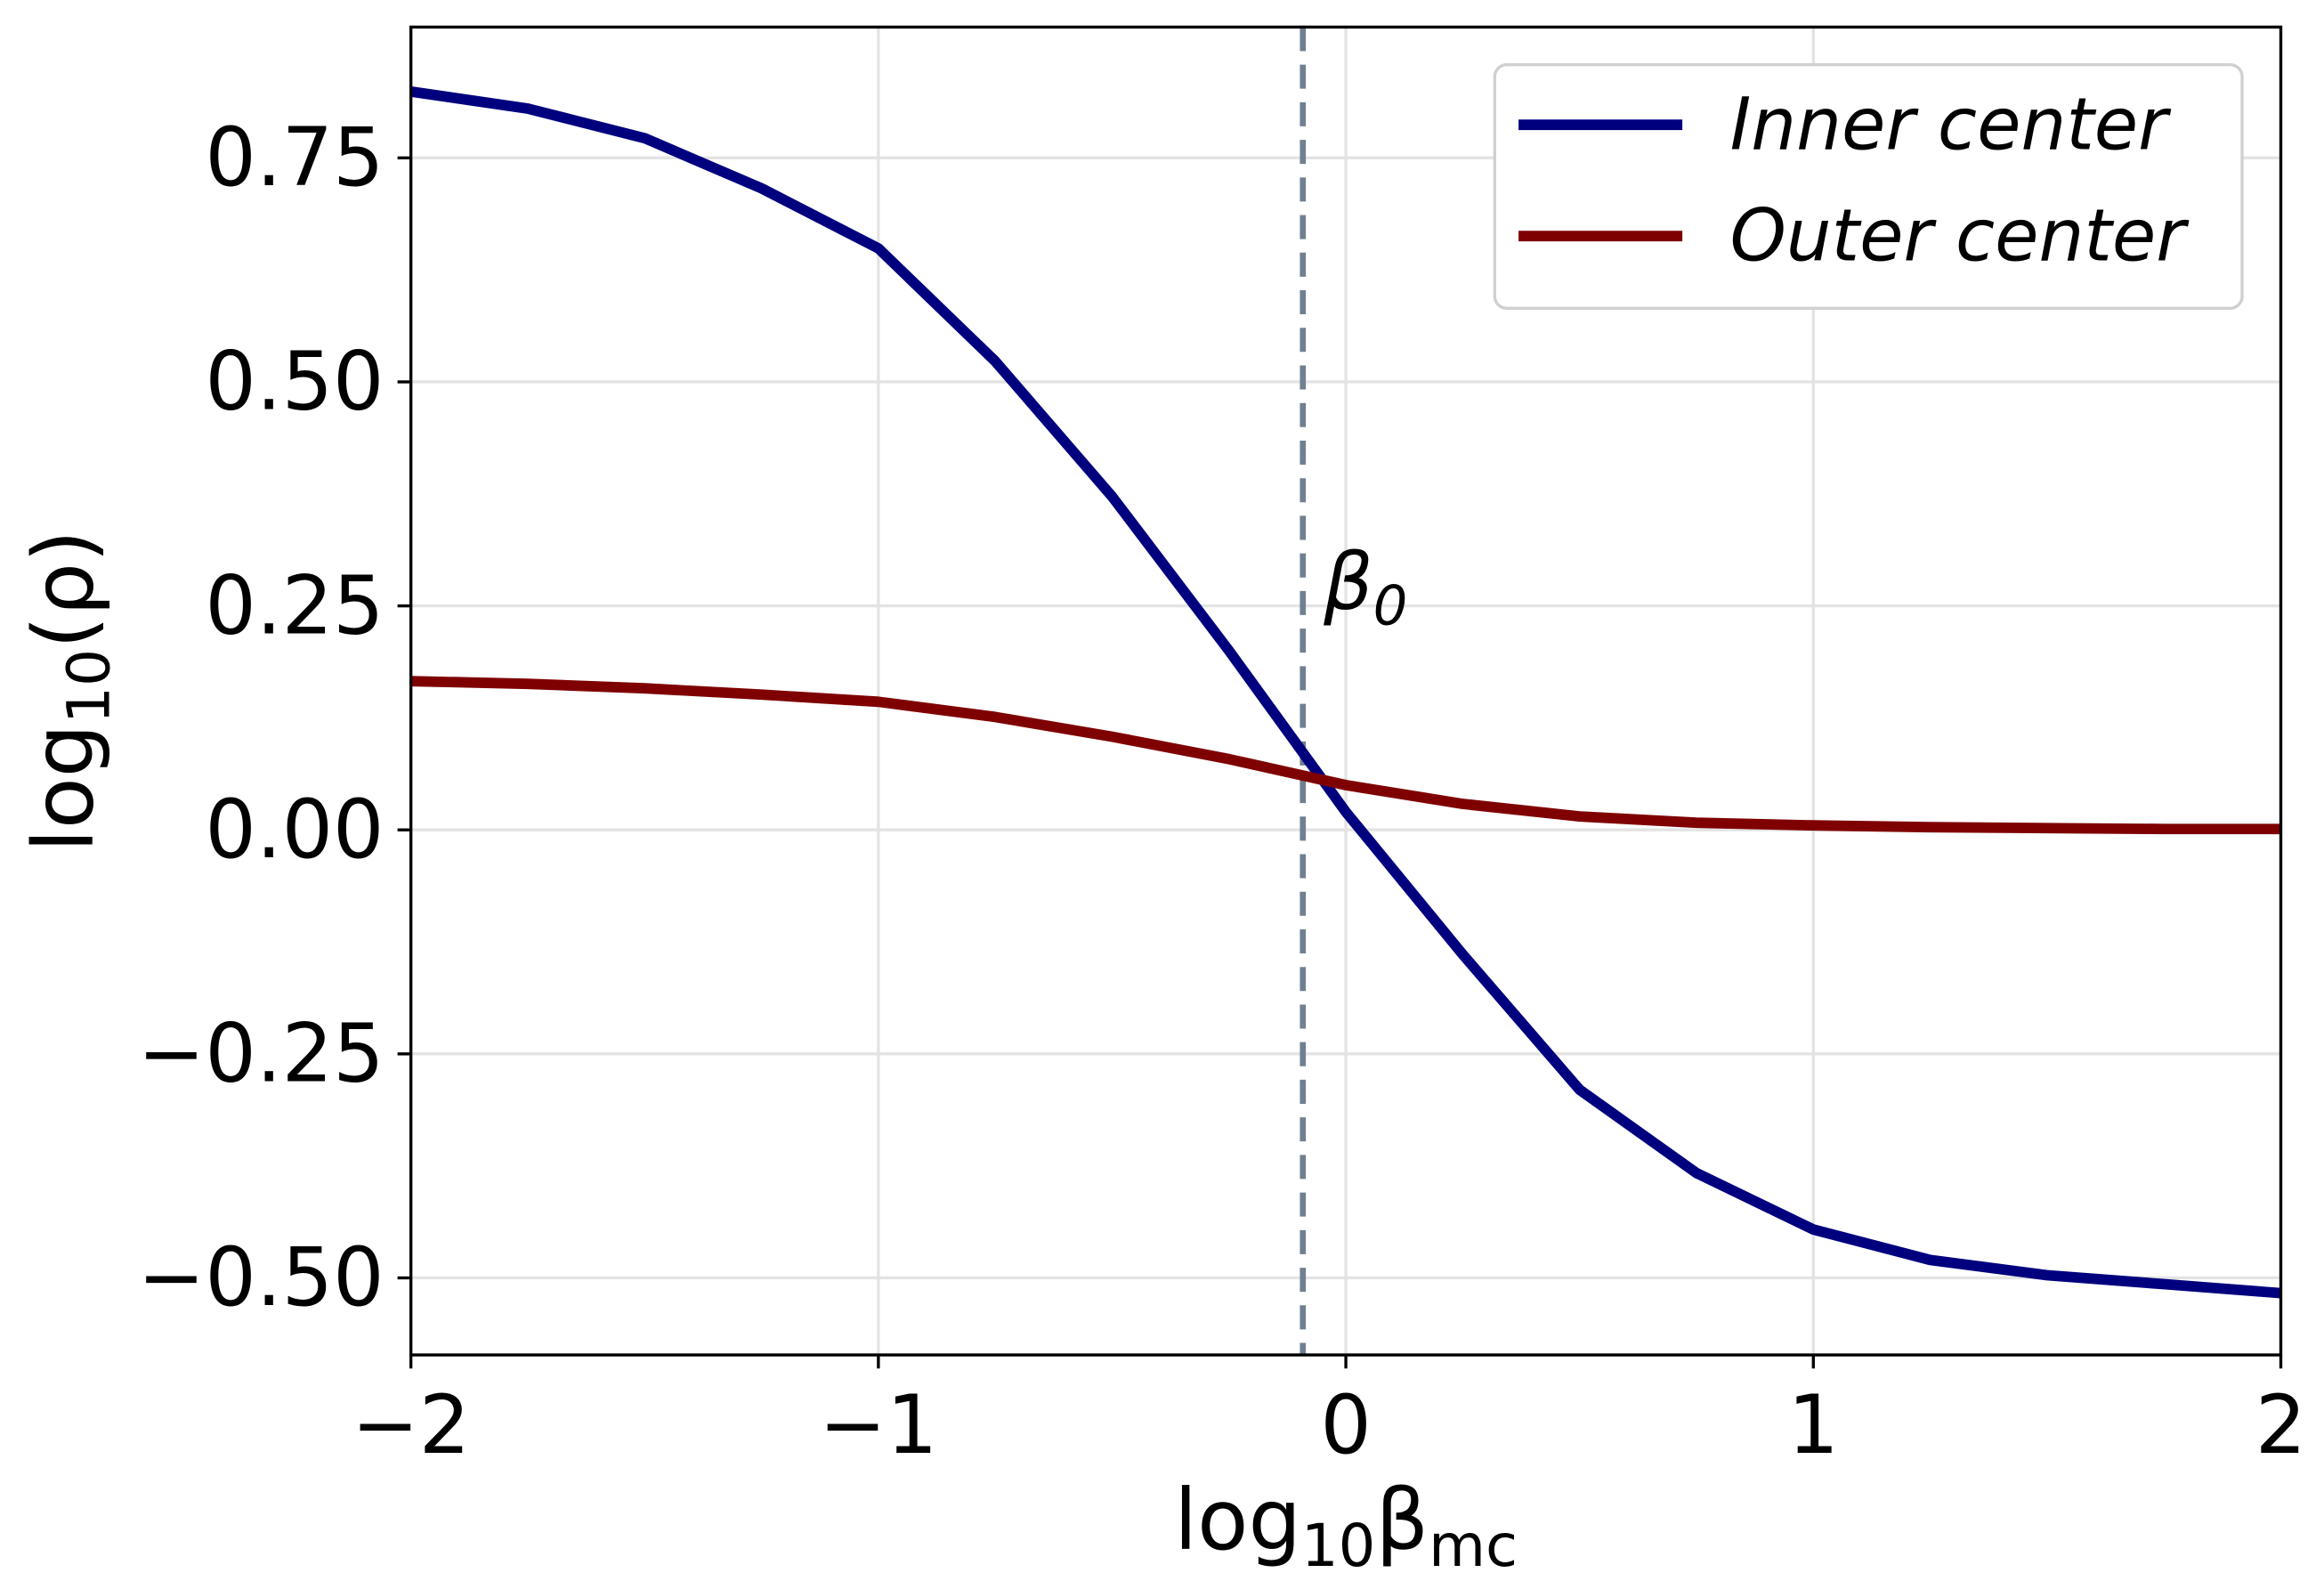 This screenshot has width=2324, height=1573. What do you see at coordinates (1951, 124) in the screenshot?
I see `legend-label: Inner center` at bounding box center [1951, 124].